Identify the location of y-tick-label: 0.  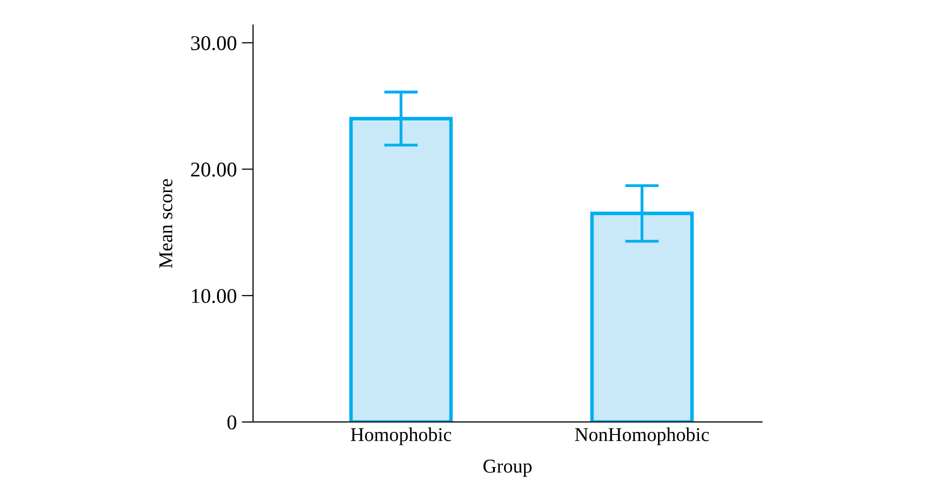
(231, 422).